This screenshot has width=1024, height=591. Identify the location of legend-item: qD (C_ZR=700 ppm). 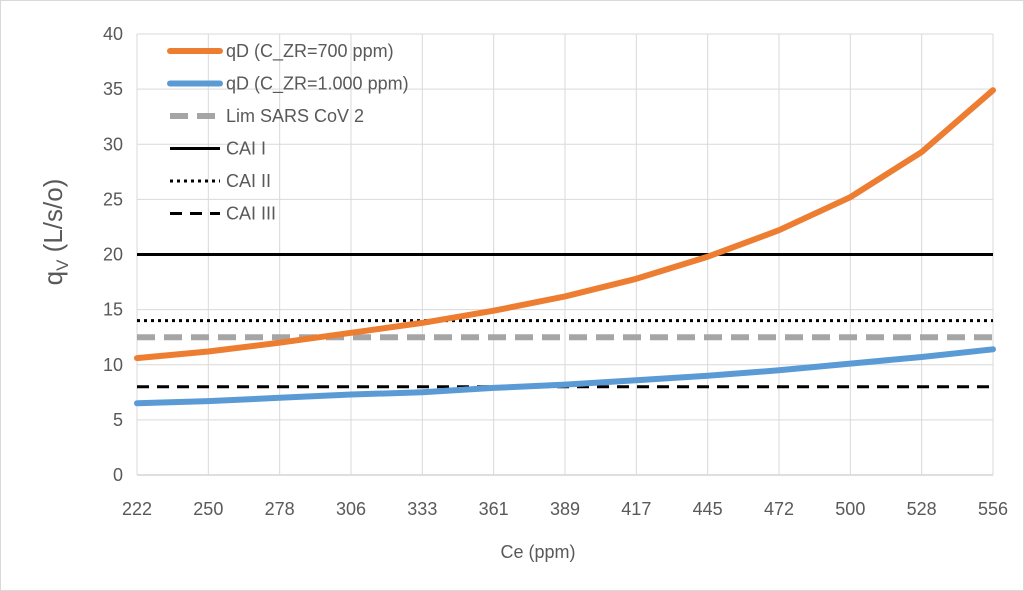
(280, 51).